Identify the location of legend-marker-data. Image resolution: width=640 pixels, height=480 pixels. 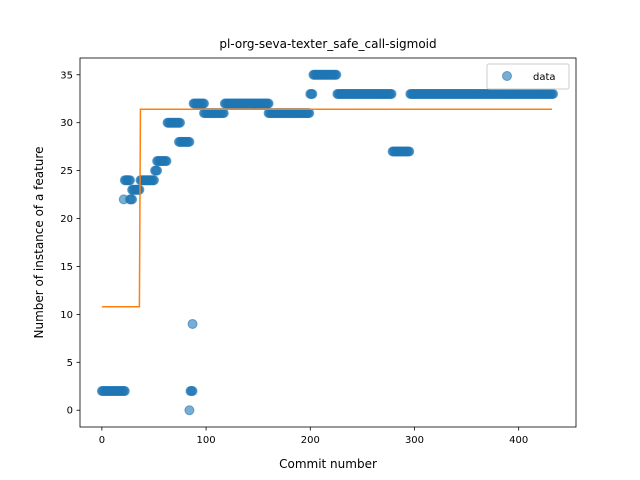
(507, 76).